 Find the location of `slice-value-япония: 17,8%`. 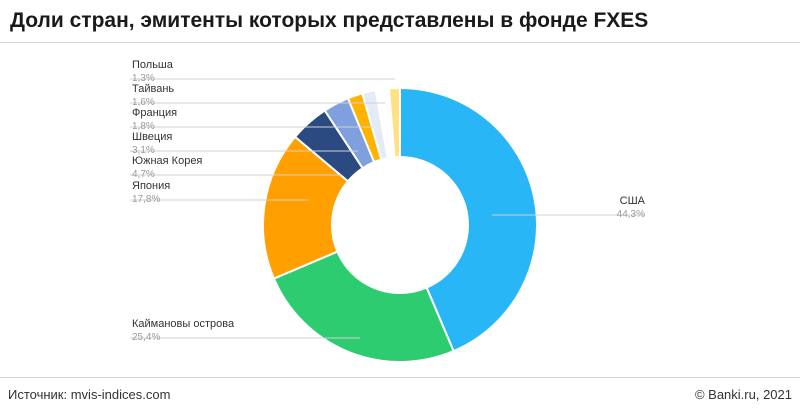

slice-value-япония: 17,8% is located at coordinates (146, 199).